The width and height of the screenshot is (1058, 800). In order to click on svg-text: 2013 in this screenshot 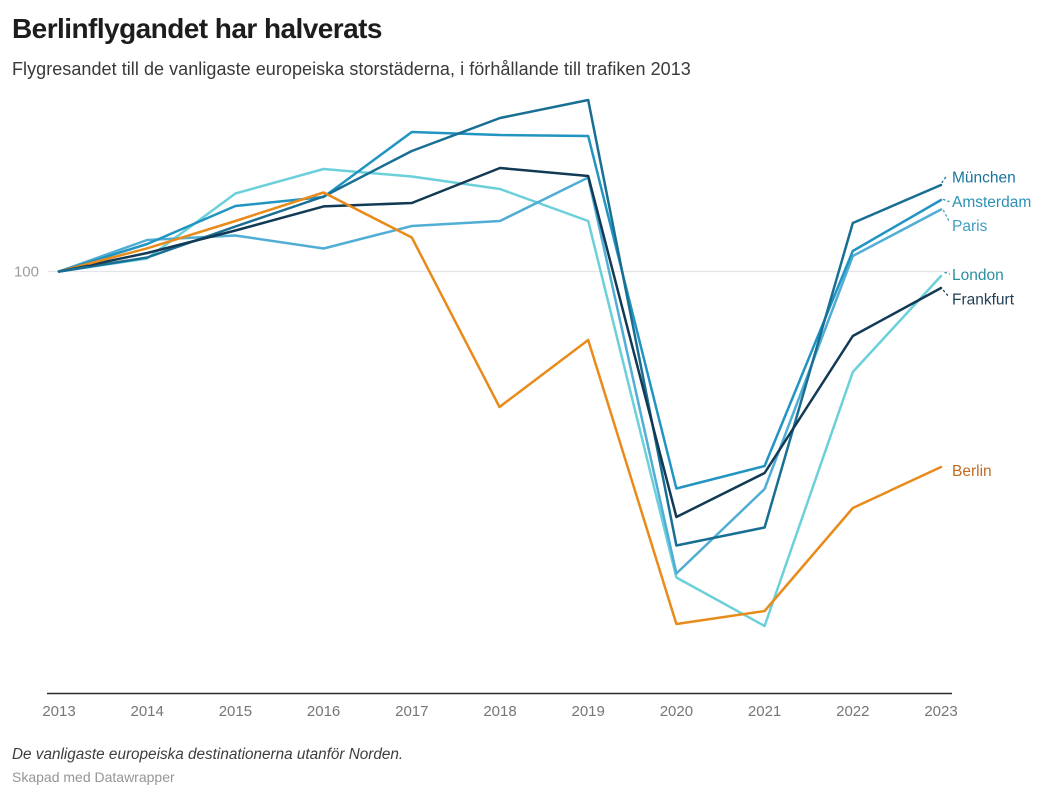, I will do `click(58, 711)`.